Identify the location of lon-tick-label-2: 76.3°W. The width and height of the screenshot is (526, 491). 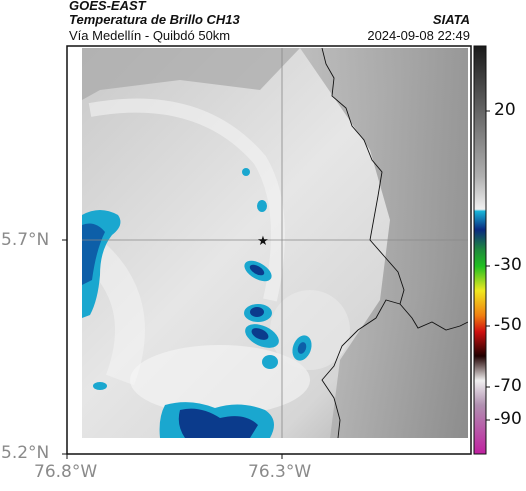
(280, 472).